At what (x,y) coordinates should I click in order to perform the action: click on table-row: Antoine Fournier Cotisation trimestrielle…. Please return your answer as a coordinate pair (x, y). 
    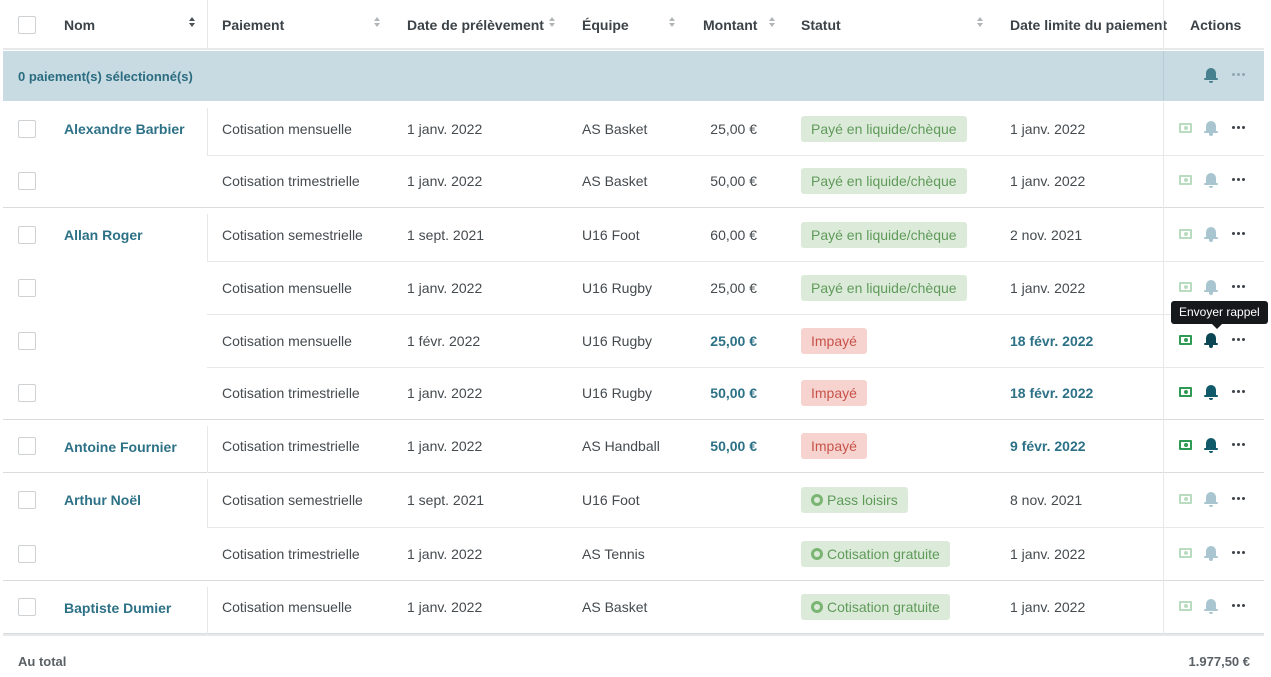
    Looking at the image, I should click on (633, 447).